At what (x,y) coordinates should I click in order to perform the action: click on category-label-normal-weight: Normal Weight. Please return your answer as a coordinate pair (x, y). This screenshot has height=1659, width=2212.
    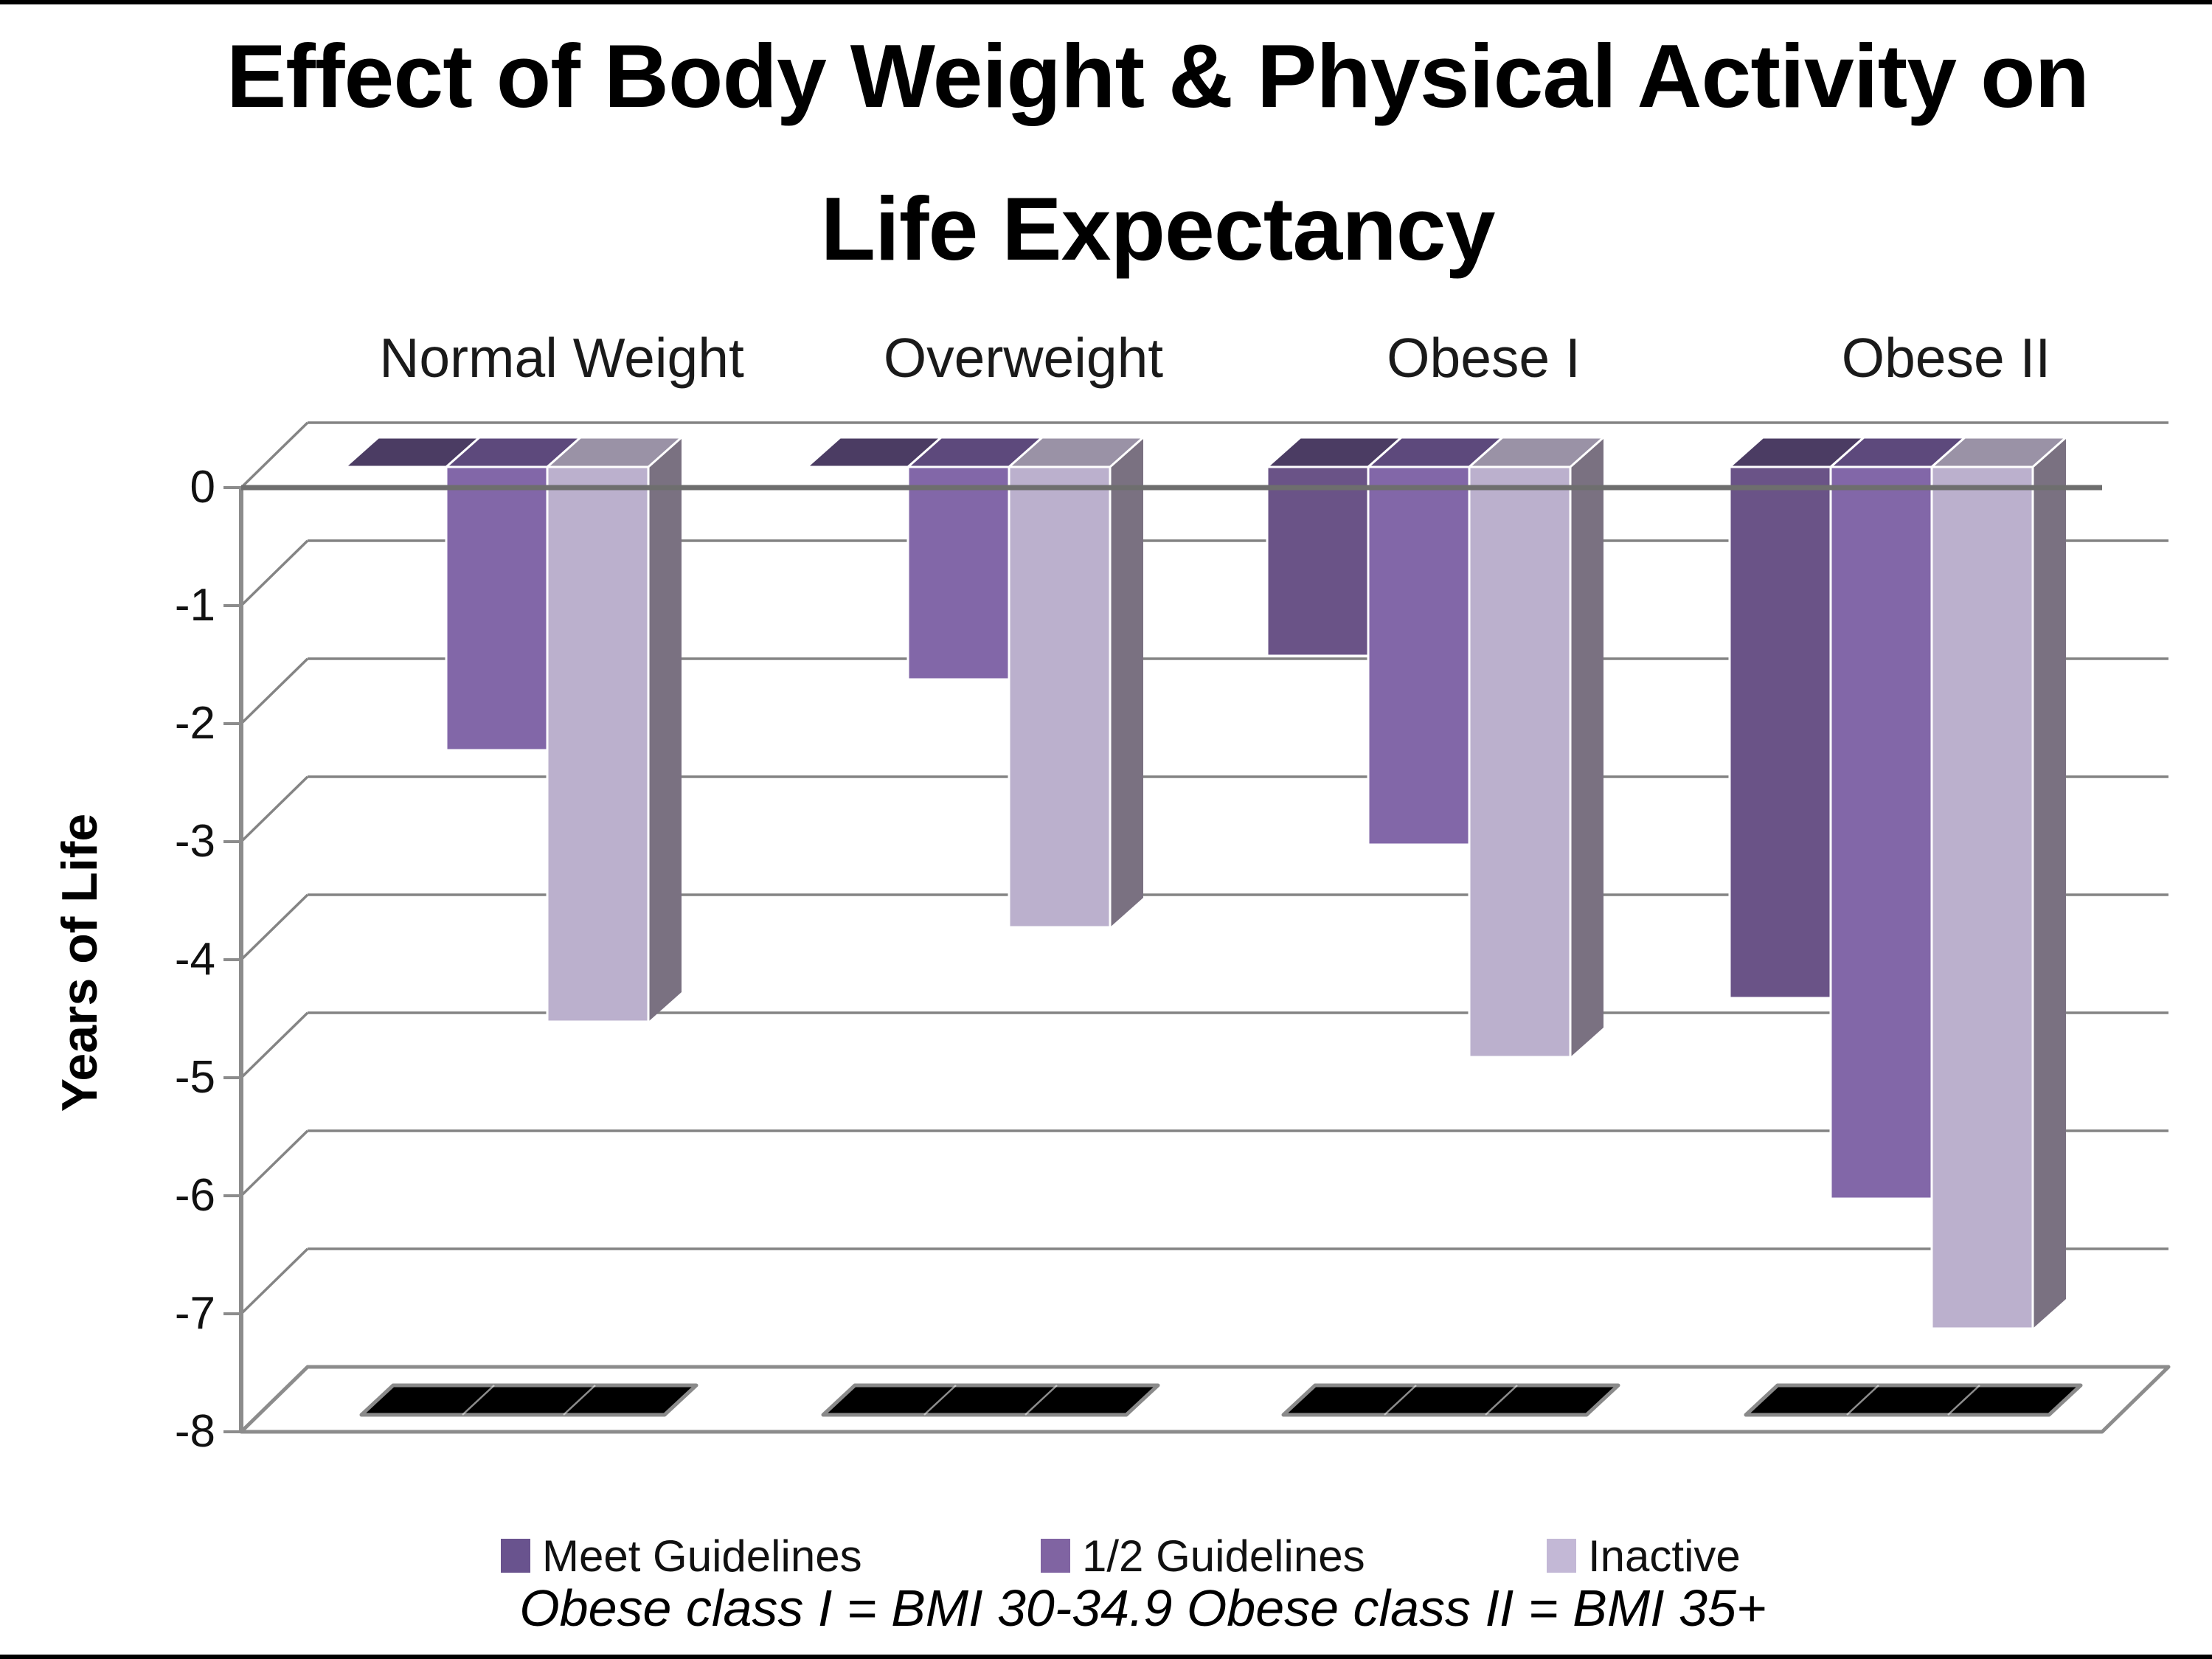
    Looking at the image, I should click on (562, 358).